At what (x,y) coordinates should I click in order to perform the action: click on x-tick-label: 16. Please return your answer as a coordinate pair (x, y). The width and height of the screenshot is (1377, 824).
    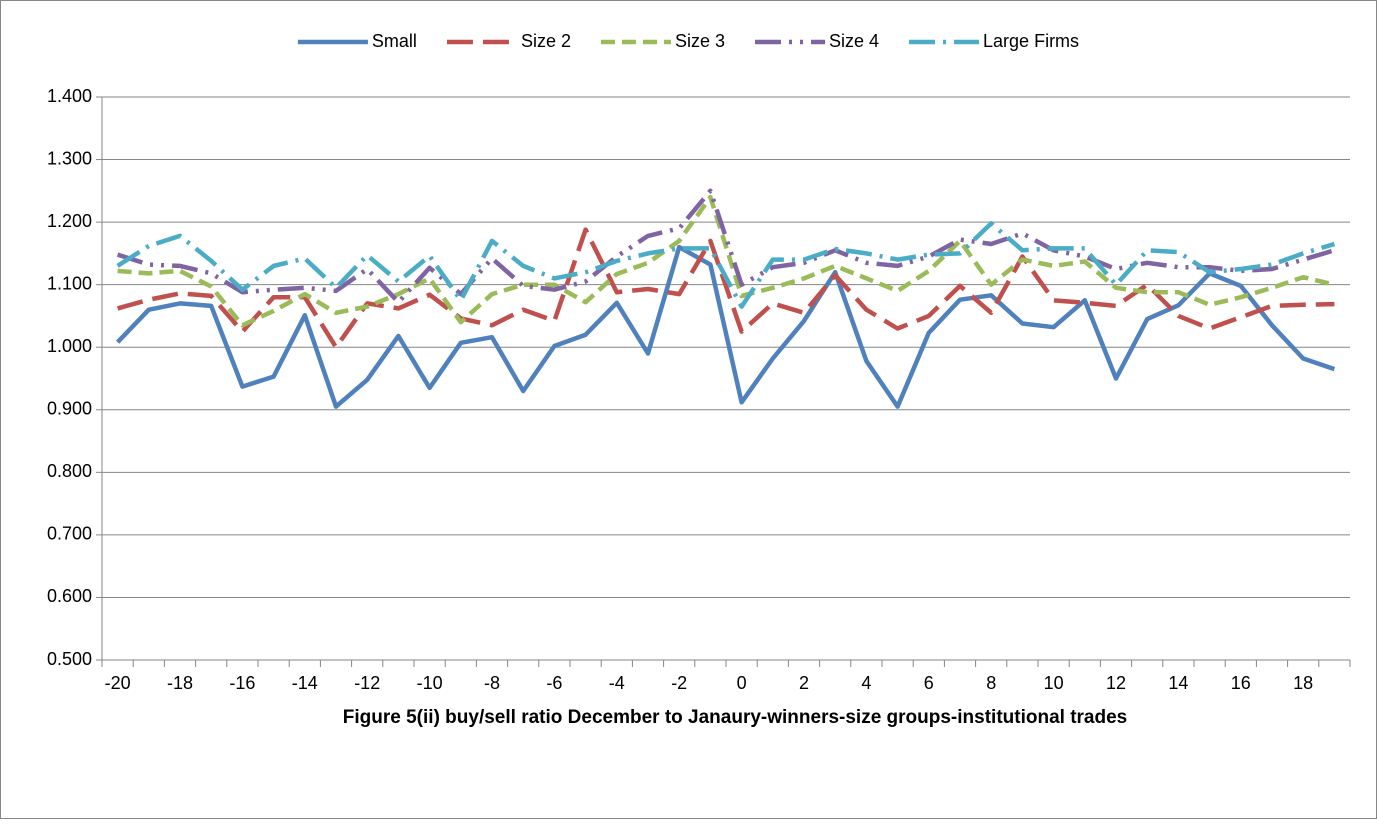
    Looking at the image, I should click on (1241, 683).